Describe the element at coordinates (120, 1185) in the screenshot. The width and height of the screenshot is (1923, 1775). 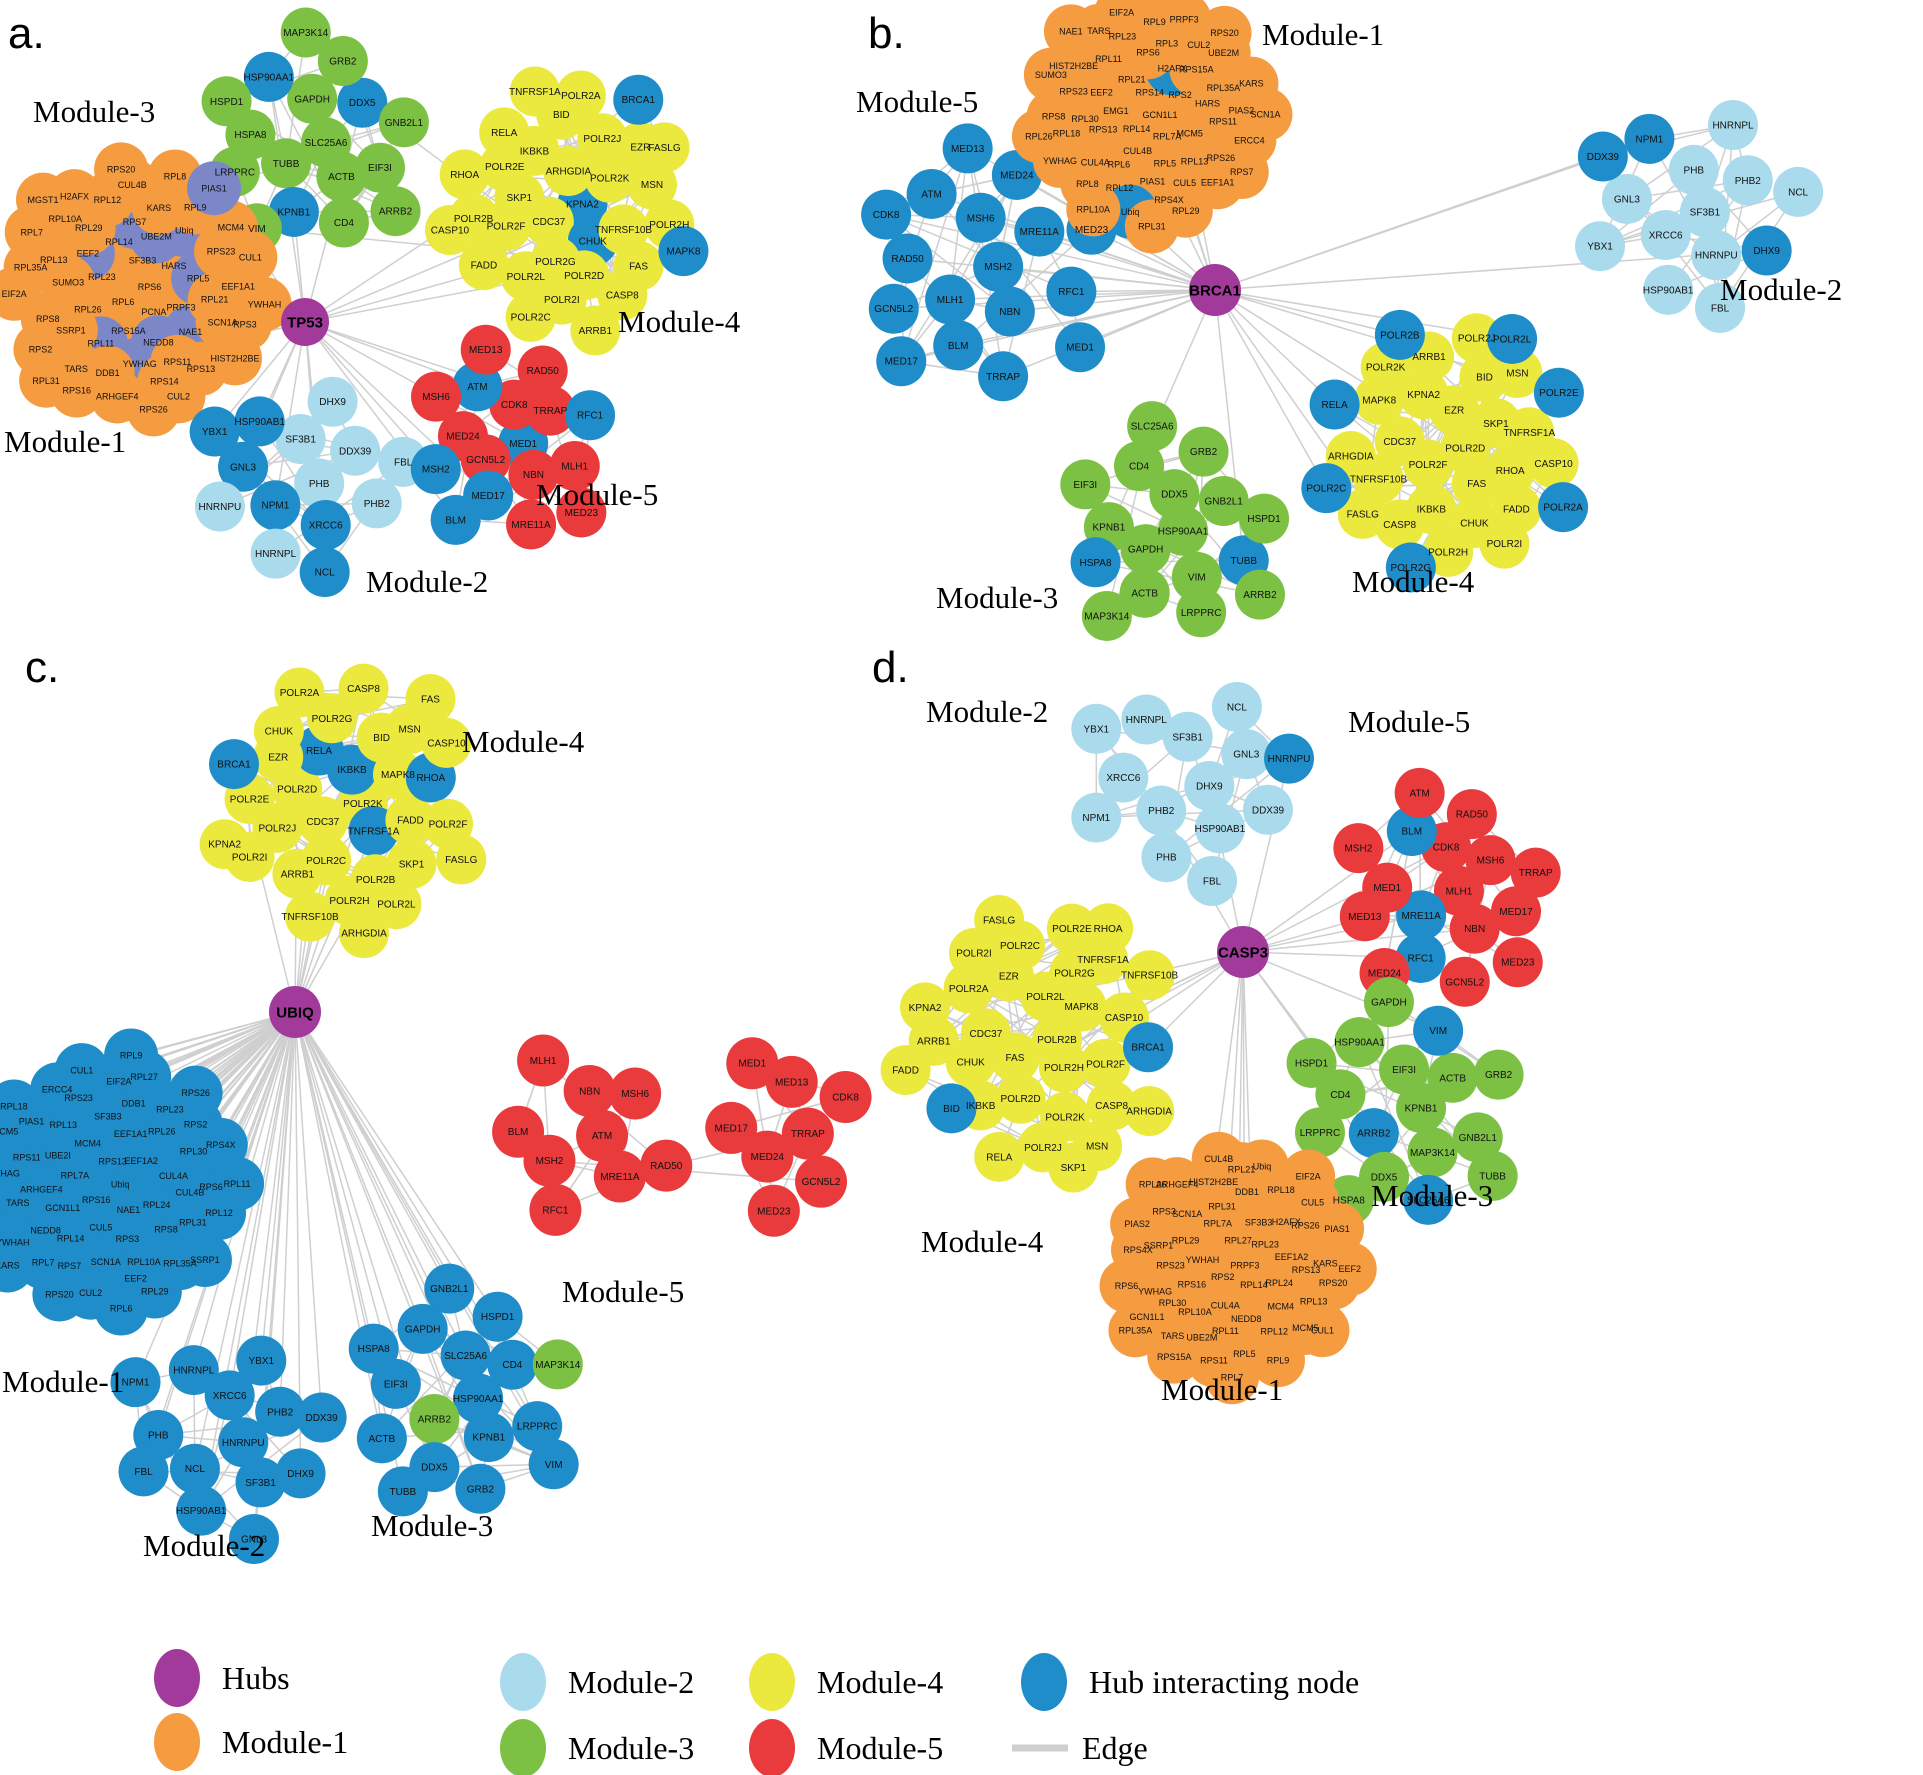
I see `node-label: Ubiq` at that location.